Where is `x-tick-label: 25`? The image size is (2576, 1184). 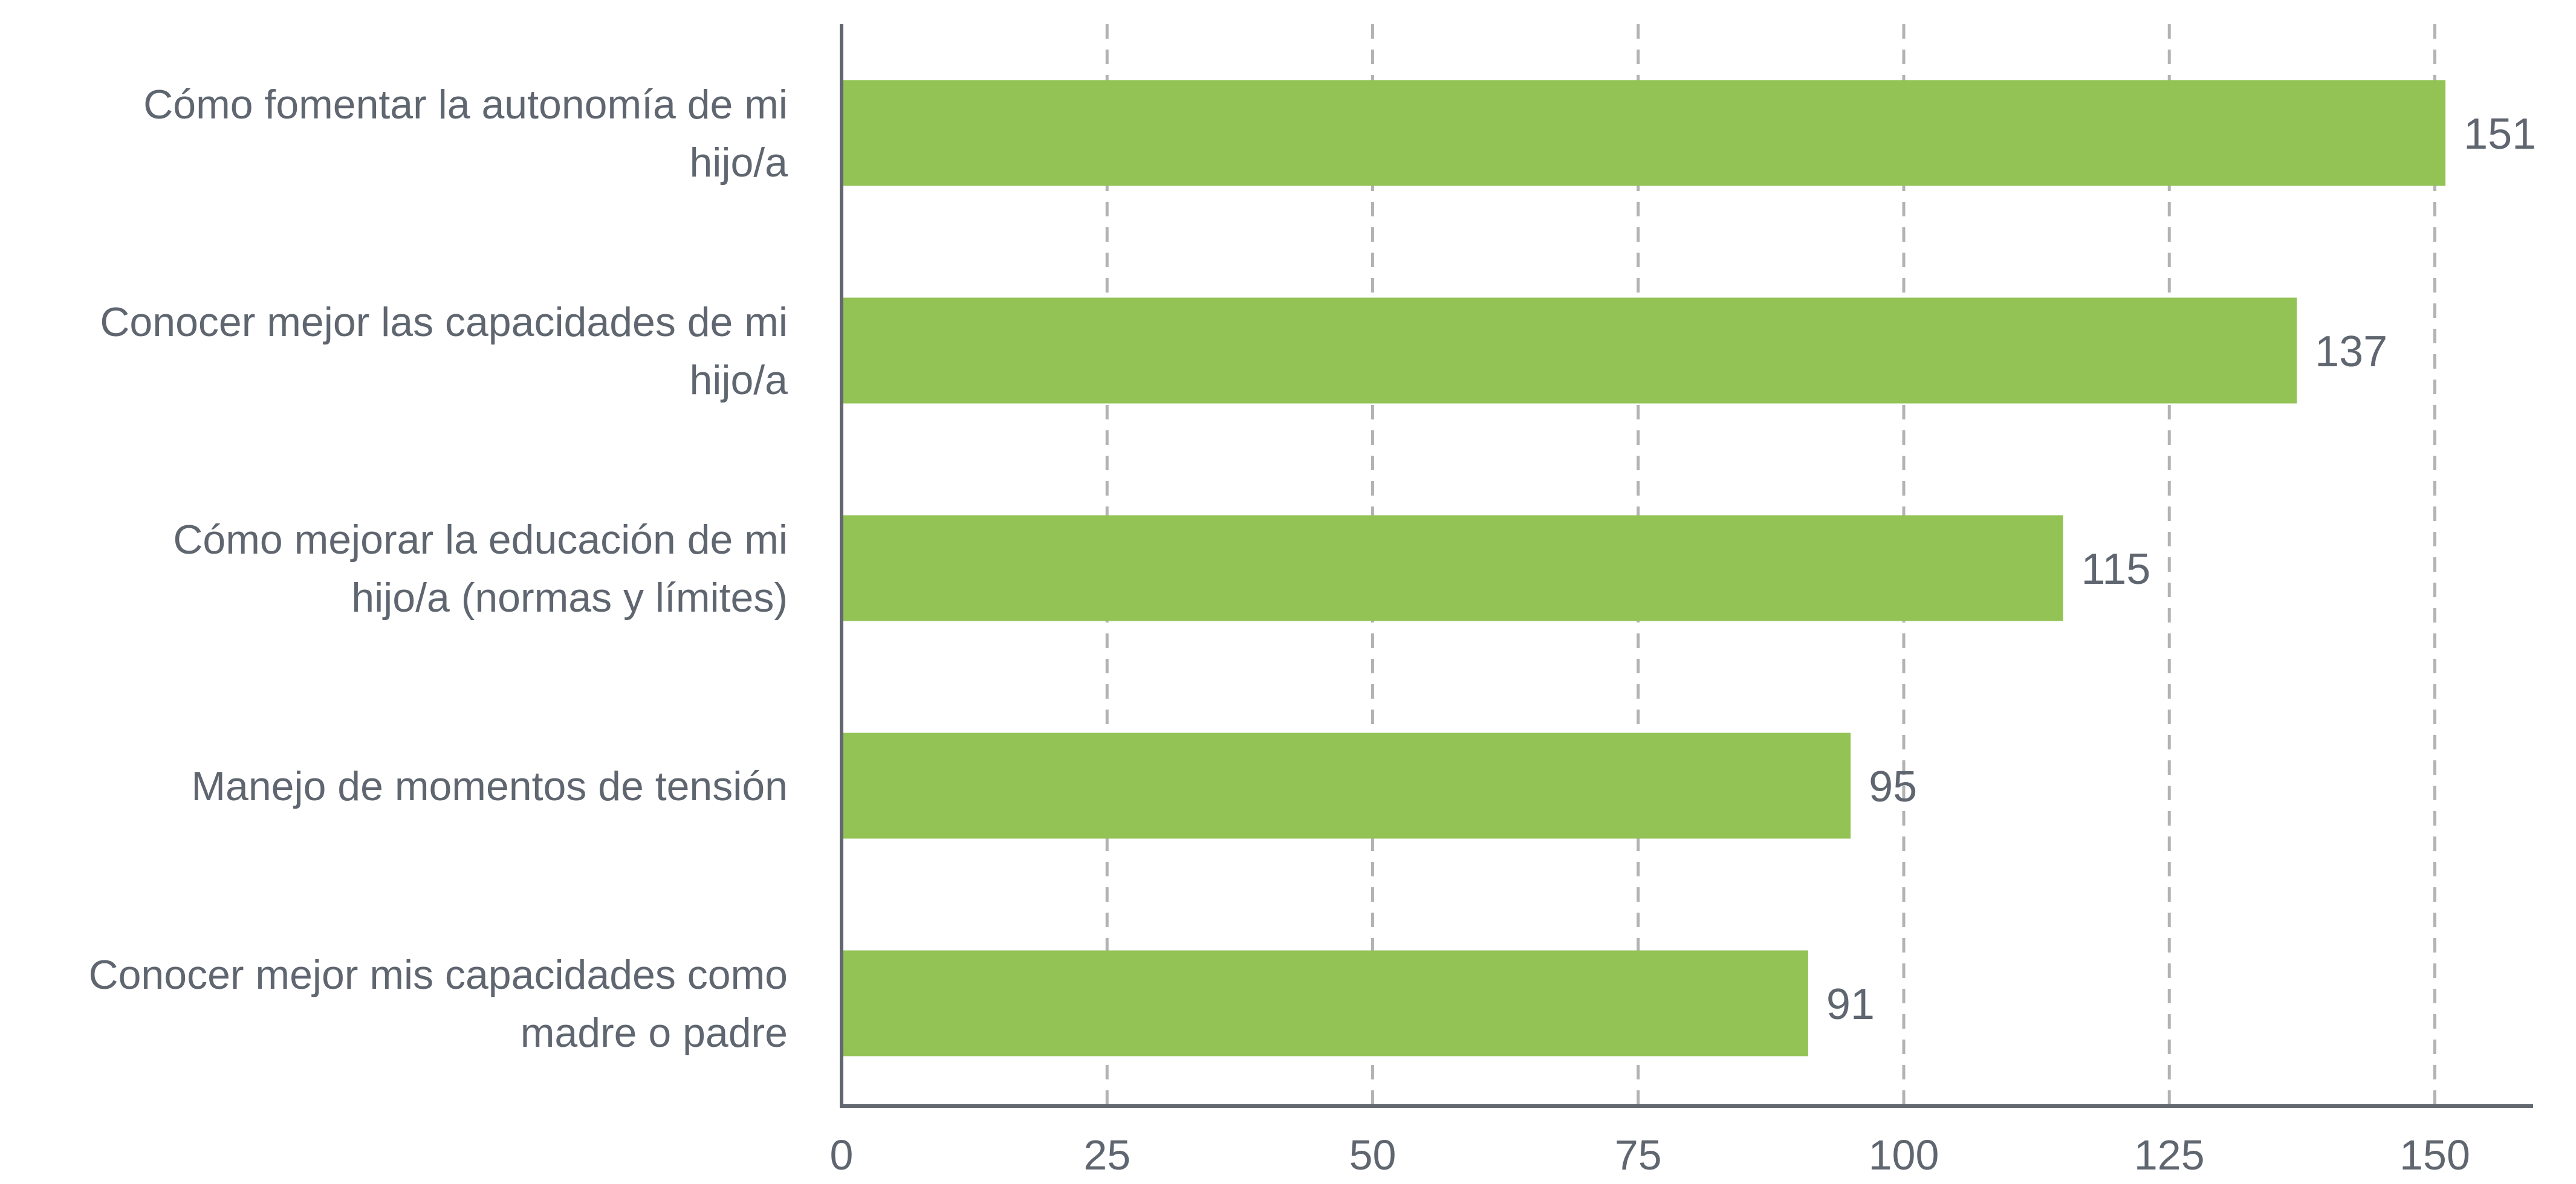 x-tick-label: 25 is located at coordinates (1107, 1155).